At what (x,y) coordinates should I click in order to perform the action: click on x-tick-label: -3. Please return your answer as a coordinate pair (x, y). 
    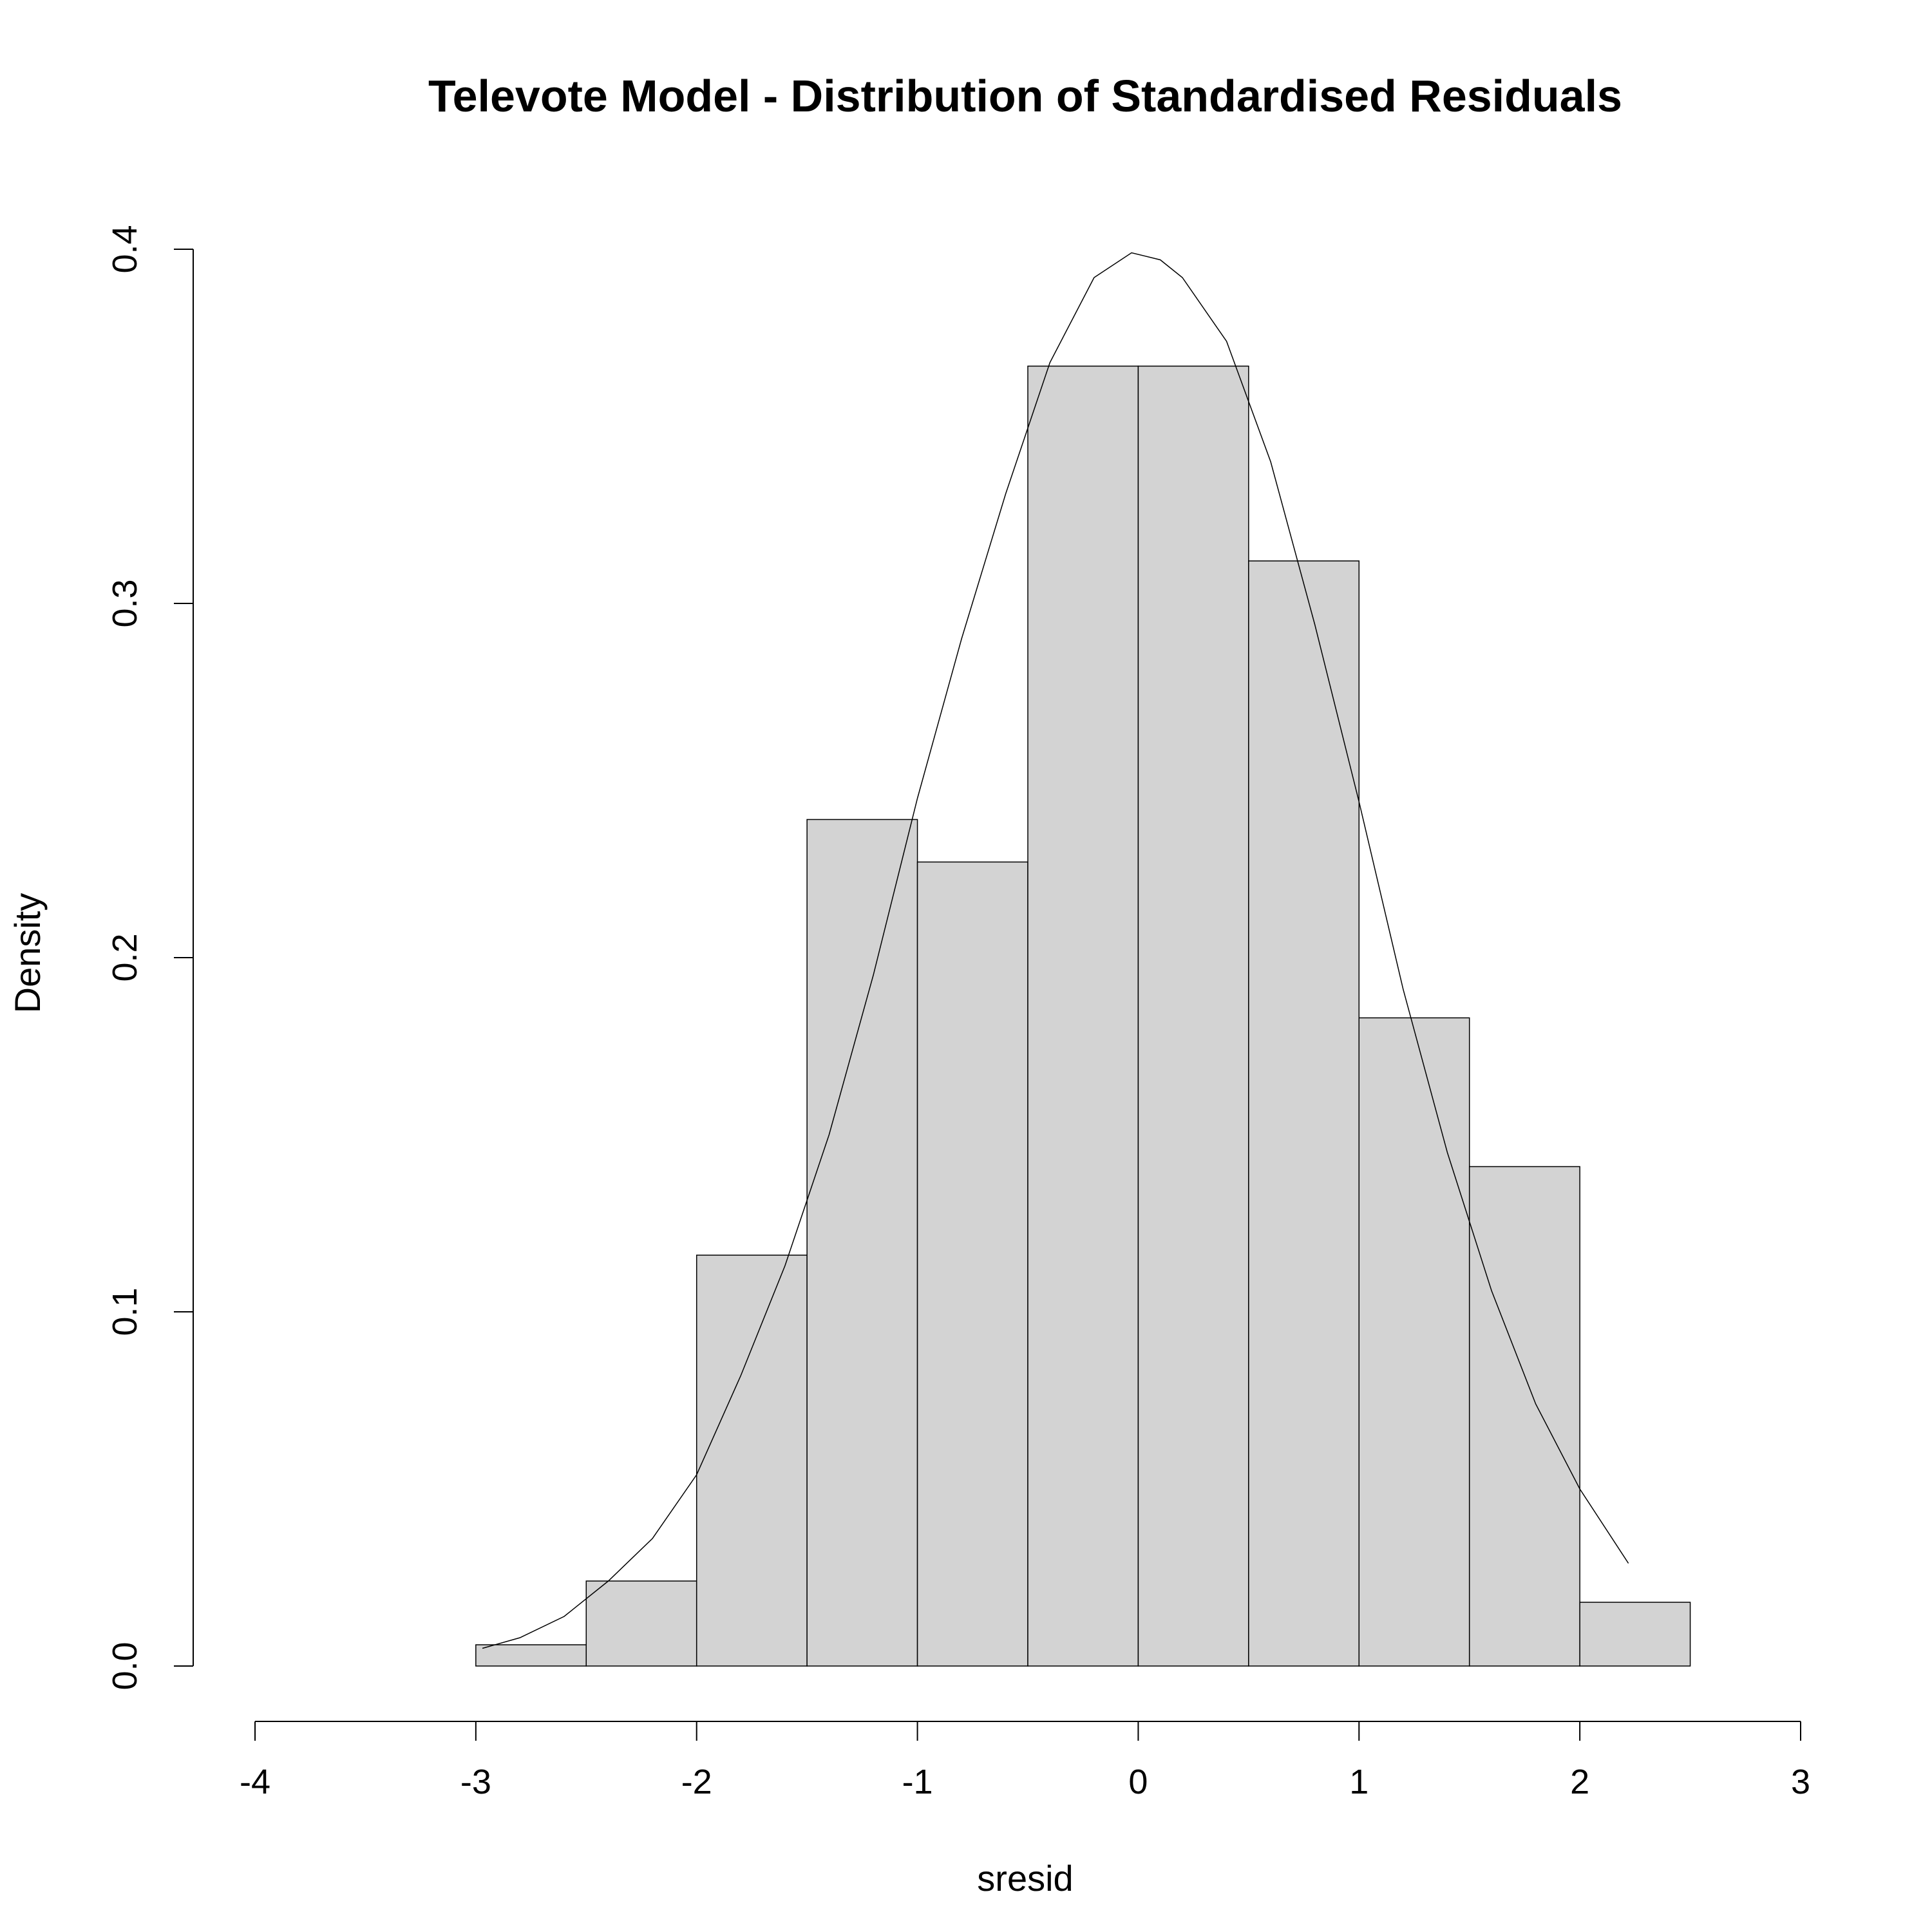
    Looking at the image, I should click on (476, 1782).